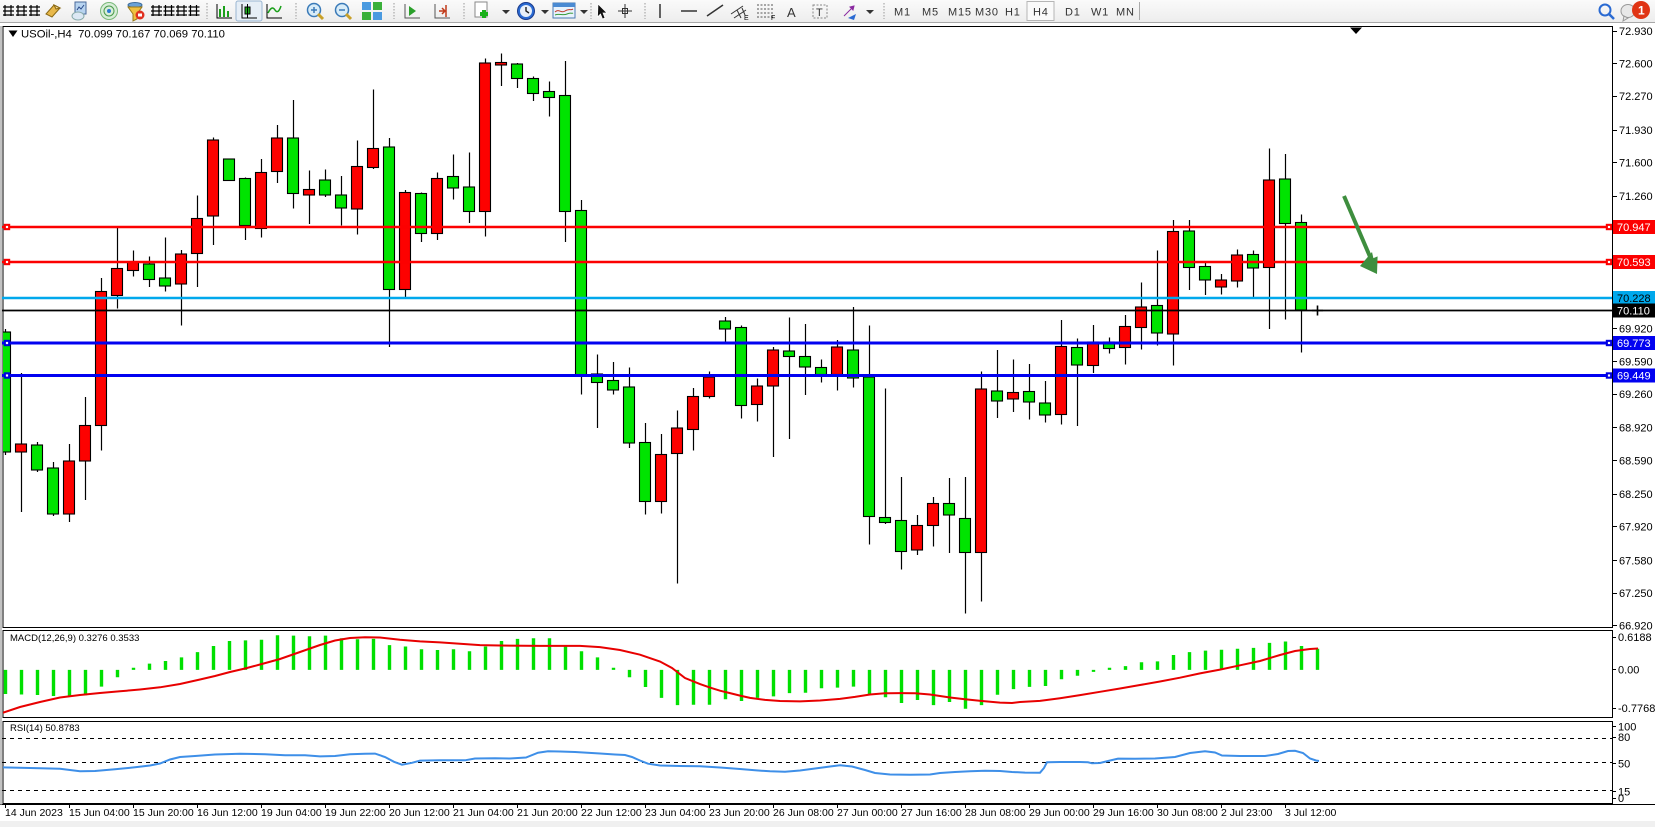 This screenshot has width=1655, height=827. I want to click on svg-text: 100, so click(1627, 728).